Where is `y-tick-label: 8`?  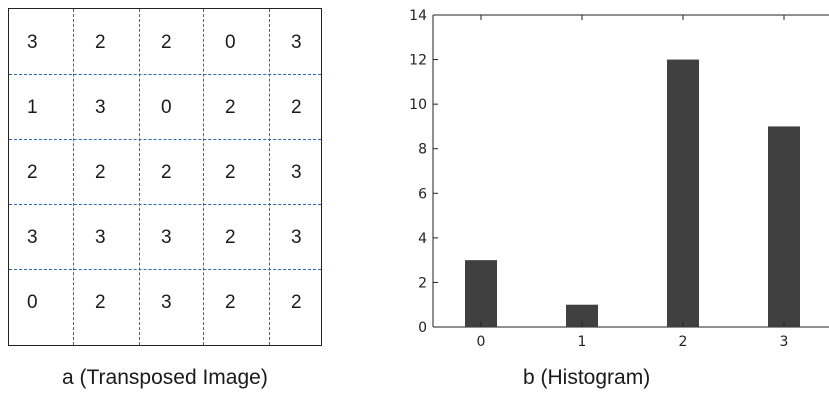 y-tick-label: 8 is located at coordinates (422, 150).